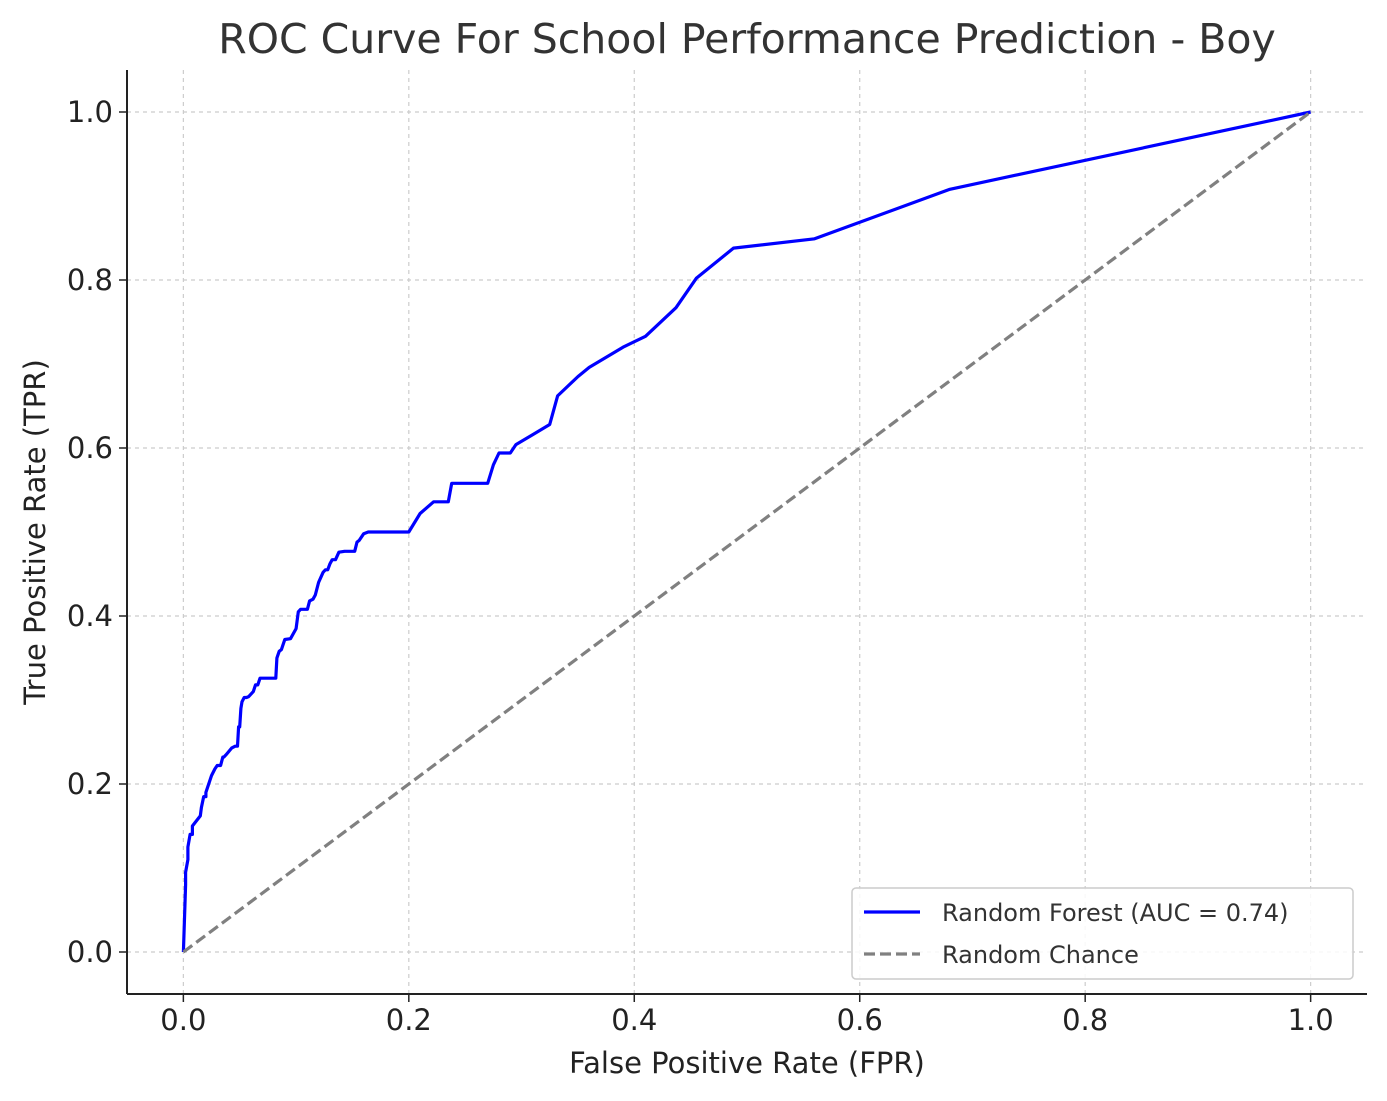  Describe the element at coordinates (90, 448) in the screenshot. I see `y-tick-label: 0.6` at that location.